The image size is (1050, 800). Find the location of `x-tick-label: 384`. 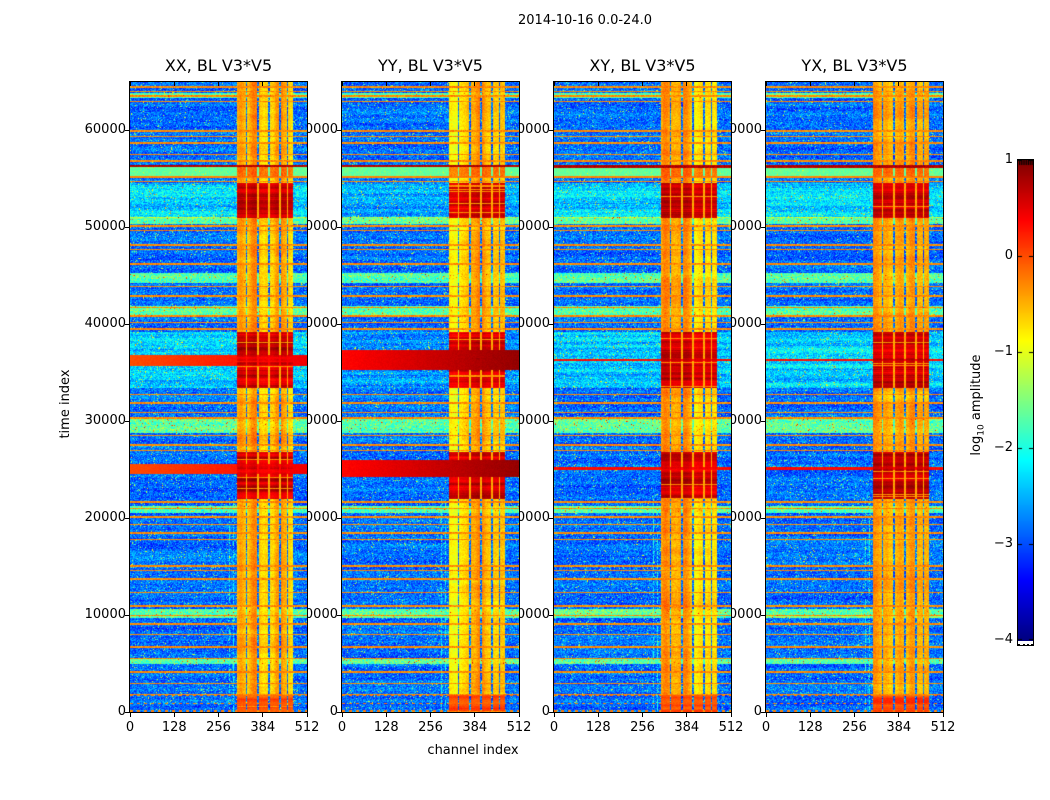

x-tick-label: 384 is located at coordinates (475, 727).